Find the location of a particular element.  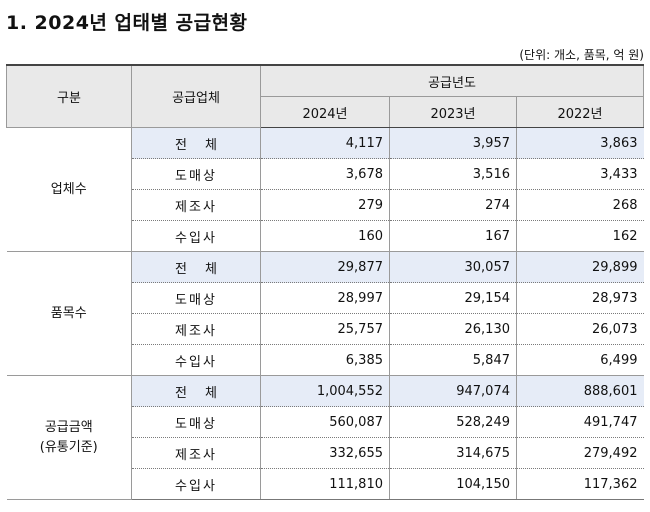

value-cell: 117,362 is located at coordinates (580, 484).